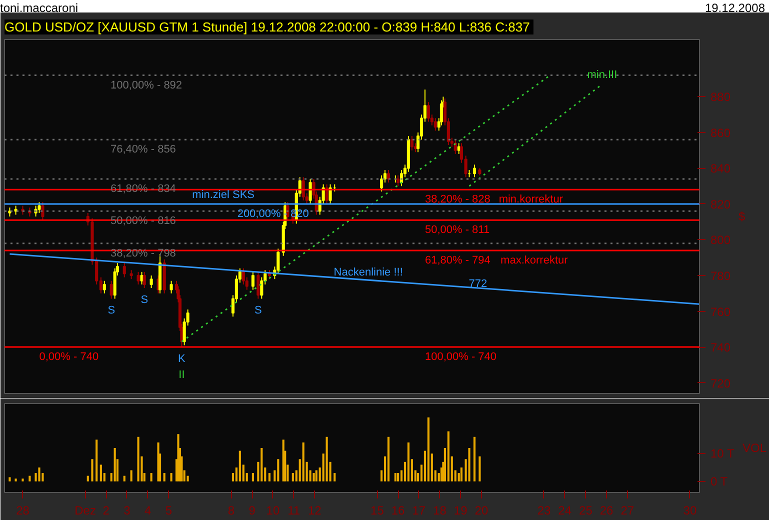 The image size is (769, 520). Describe the element at coordinates (146, 85) in the screenshot. I see `annotation: 100,00% - 892` at that location.